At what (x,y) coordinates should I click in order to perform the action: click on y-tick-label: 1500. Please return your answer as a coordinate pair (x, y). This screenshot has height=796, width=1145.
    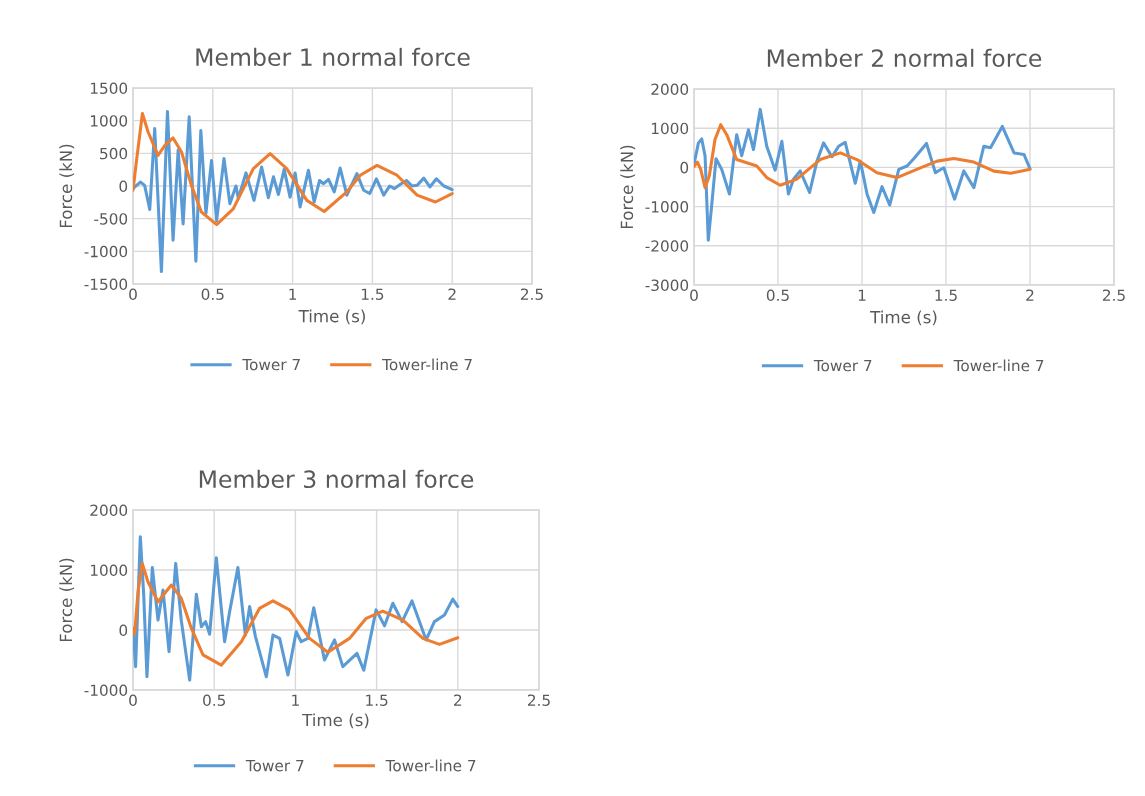
    Looking at the image, I should click on (109, 88).